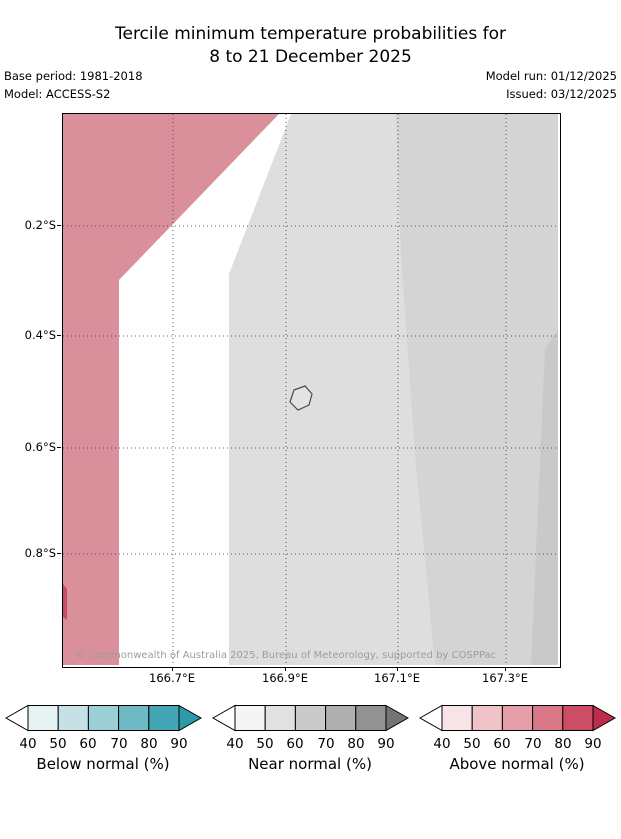 This screenshot has height=839, width=621. What do you see at coordinates (517, 764) in the screenshot?
I see `legend-label-above-normal: Above normal (%)` at bounding box center [517, 764].